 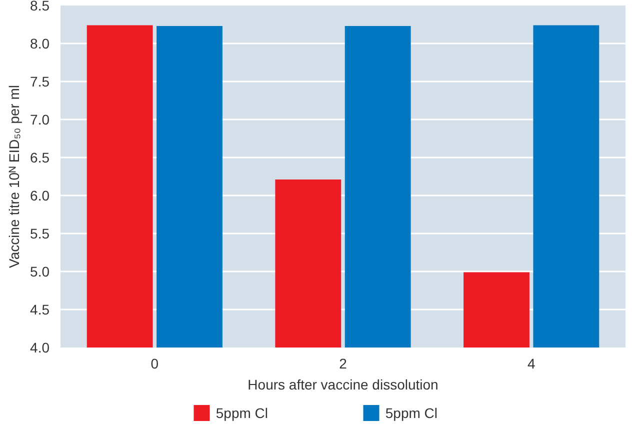 I want to click on y-tick-label: 5.0, so click(x=40, y=272).